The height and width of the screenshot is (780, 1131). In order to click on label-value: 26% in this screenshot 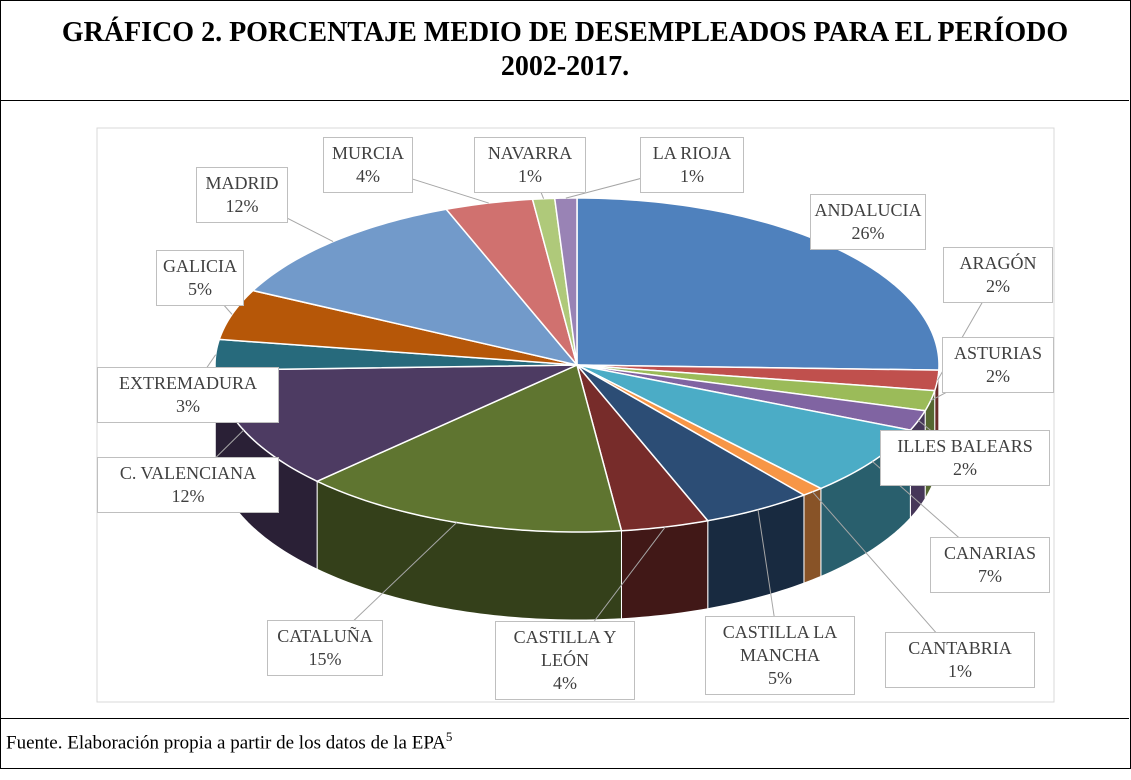, I will do `click(868, 233)`.